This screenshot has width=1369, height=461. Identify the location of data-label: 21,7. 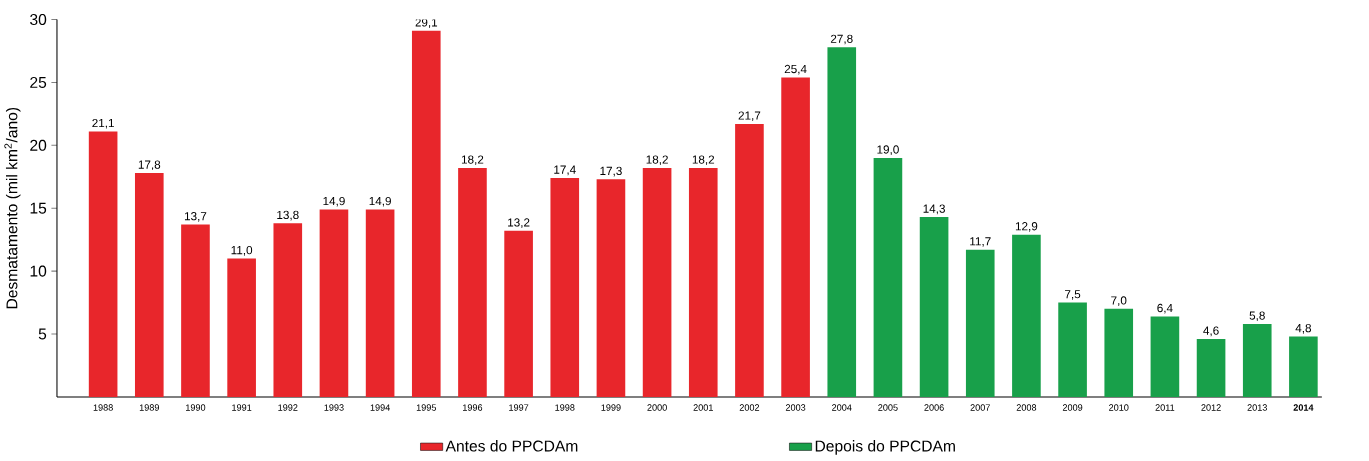
(749, 116).